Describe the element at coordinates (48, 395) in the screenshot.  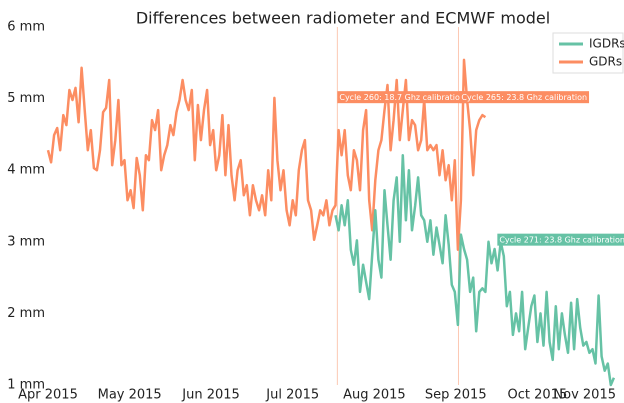
I see `x-tick-label: Apr 2015` at that location.